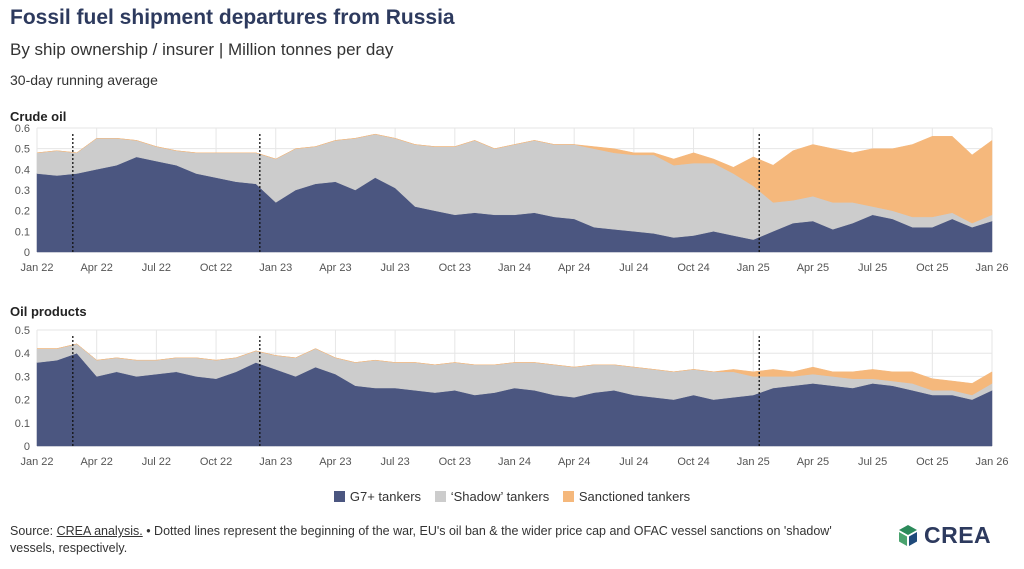  I want to click on source-label: Source:, so click(33, 531).